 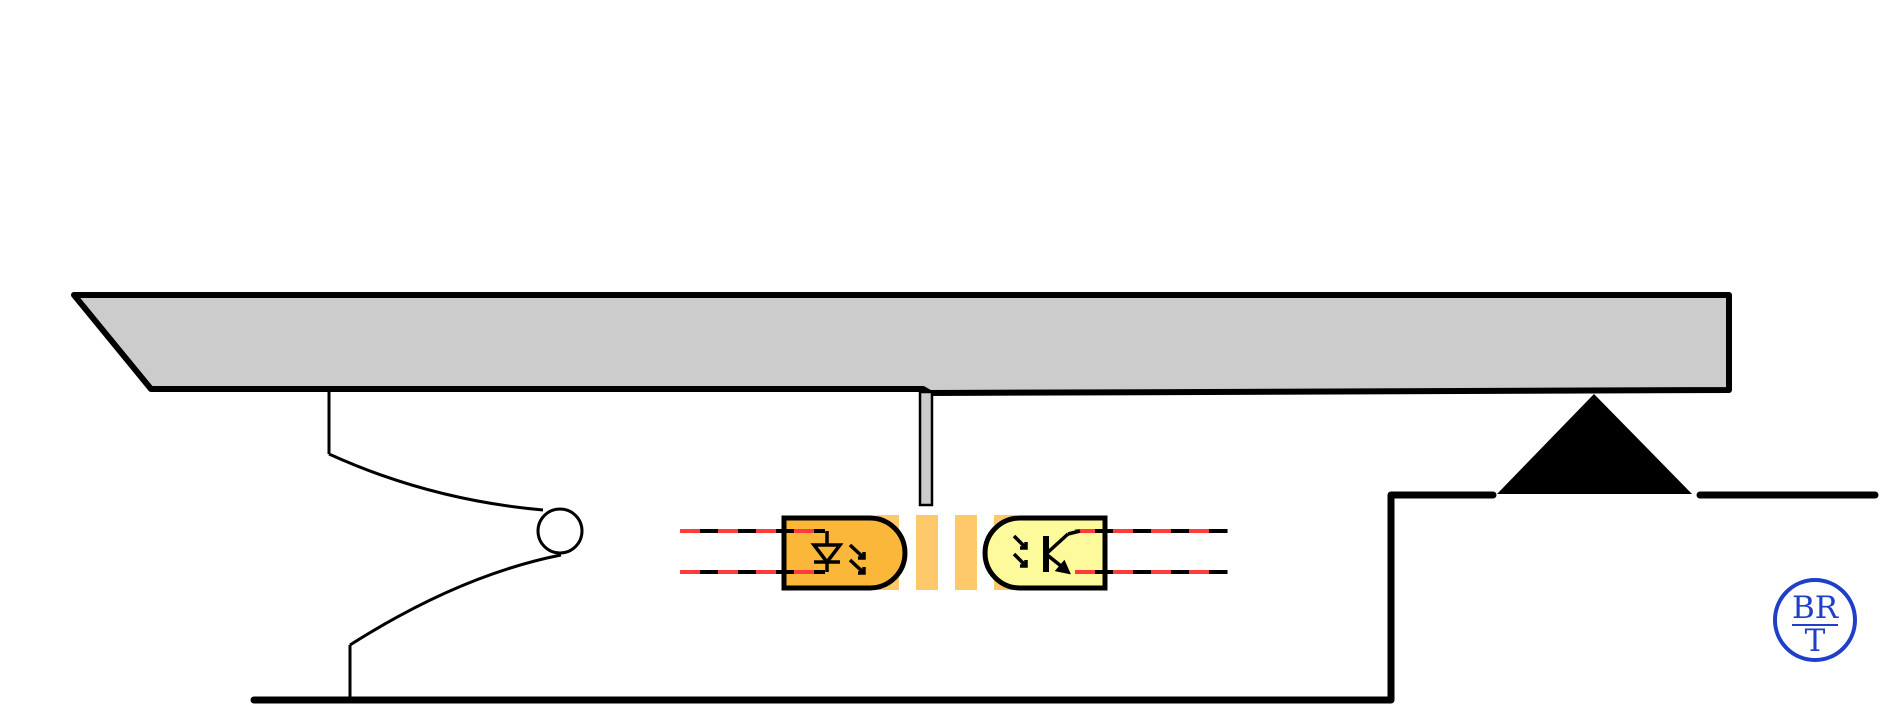 What do you see at coordinates (455, 545) in the screenshot?
I see `leaf-spring` at bounding box center [455, 545].